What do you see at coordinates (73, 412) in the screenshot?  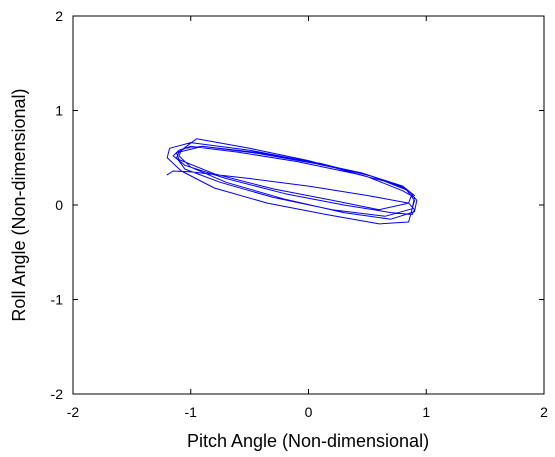 I see `x-tick-label: -2` at bounding box center [73, 412].